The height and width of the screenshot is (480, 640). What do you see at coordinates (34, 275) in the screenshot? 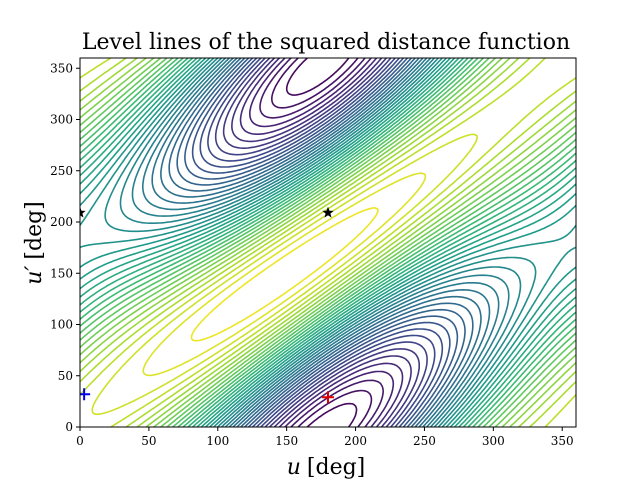
I see `y-axis-symbol: u′` at bounding box center [34, 275].